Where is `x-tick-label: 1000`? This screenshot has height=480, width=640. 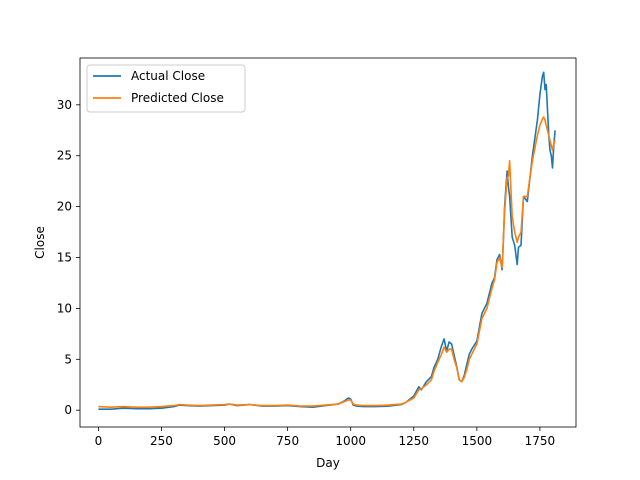 x-tick-label: 1000 is located at coordinates (350, 441).